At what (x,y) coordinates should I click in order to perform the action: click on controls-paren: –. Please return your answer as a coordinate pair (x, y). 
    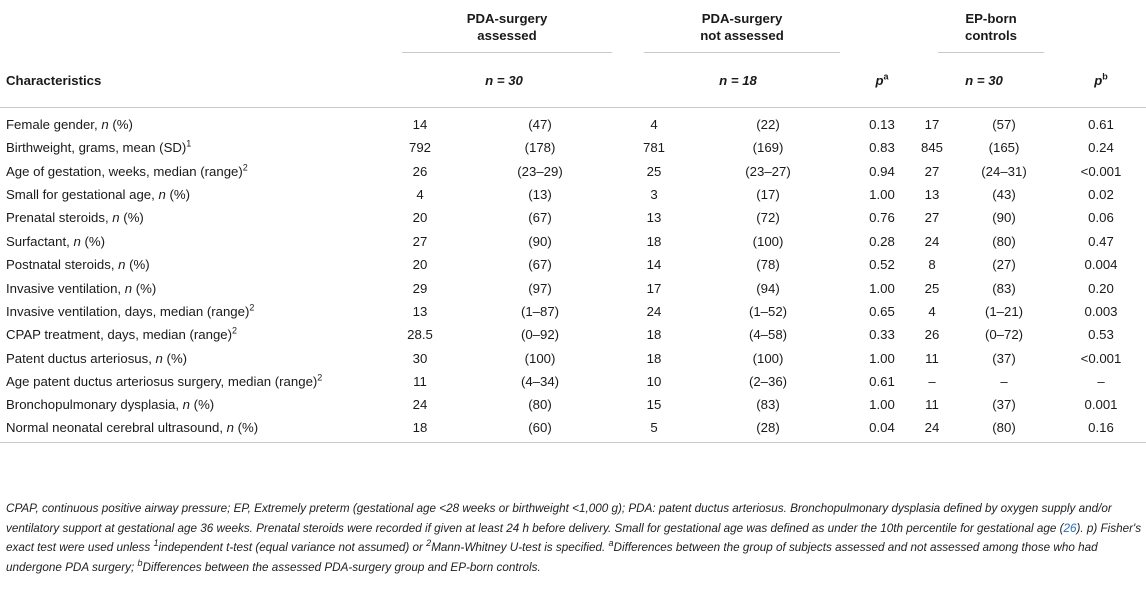
    Looking at the image, I should click on (1004, 382).